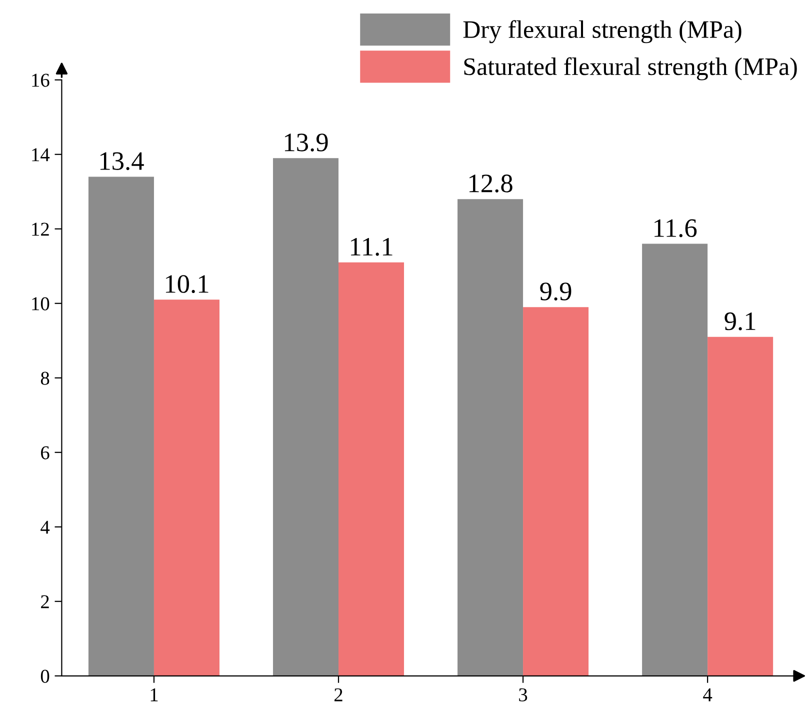 The width and height of the screenshot is (812, 707). I want to click on data-label: 12.8, so click(491, 183).